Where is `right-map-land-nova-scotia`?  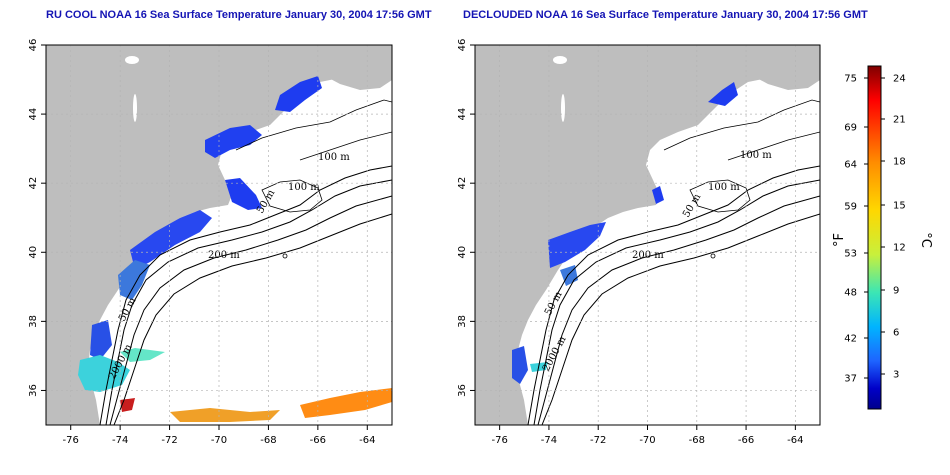
right-map-land-nova-scotia is located at coordinates (786, 67).